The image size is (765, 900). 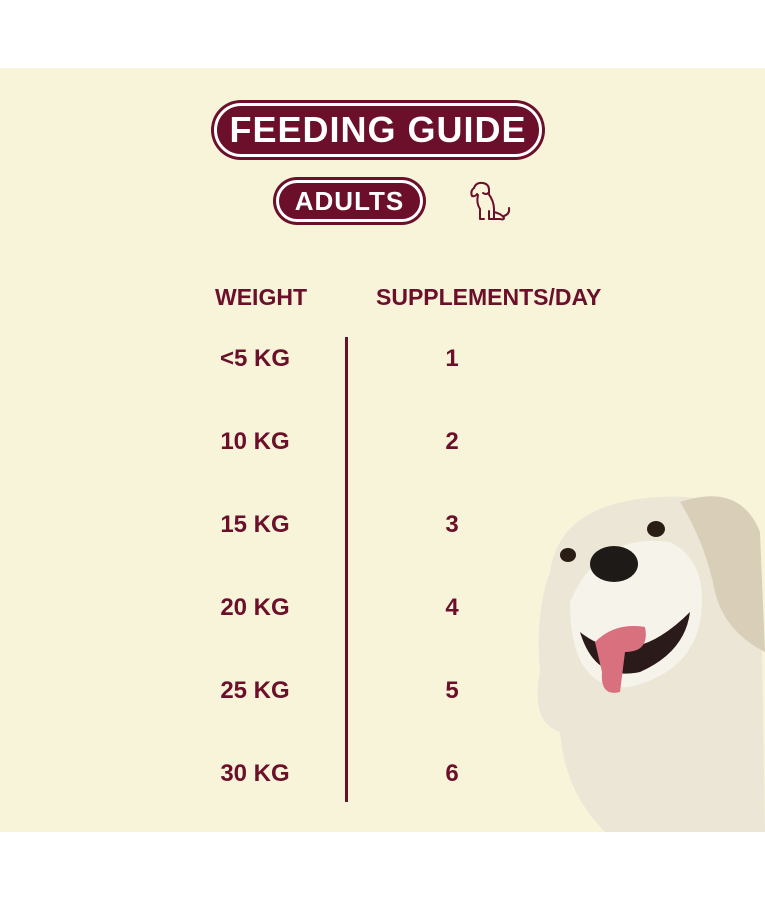 I want to click on column-header: SUPPLEMENTS/DAY, so click(x=489, y=297).